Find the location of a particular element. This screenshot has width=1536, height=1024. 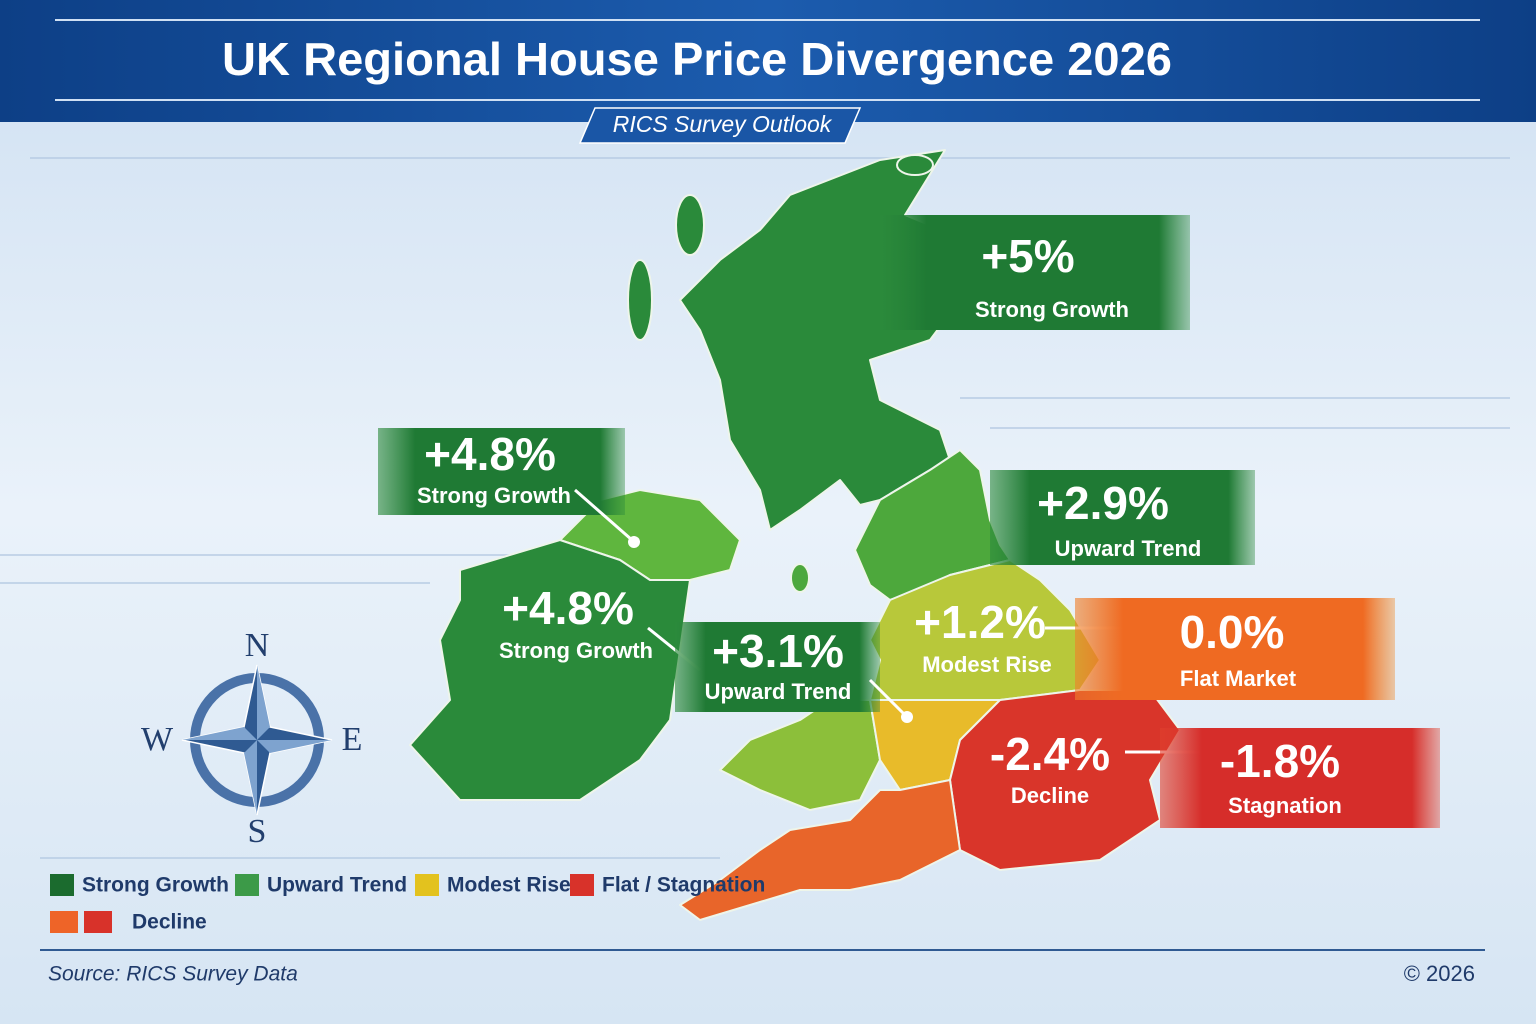

subtitle-tab is located at coordinates (720, 125).